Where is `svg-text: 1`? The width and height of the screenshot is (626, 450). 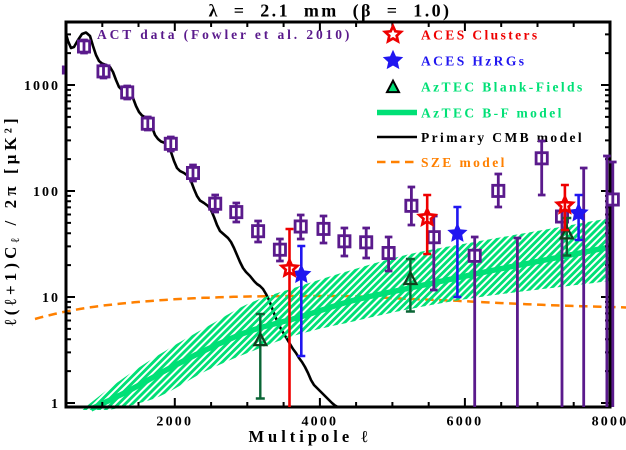
svg-text: 1 is located at coordinates (55, 404).